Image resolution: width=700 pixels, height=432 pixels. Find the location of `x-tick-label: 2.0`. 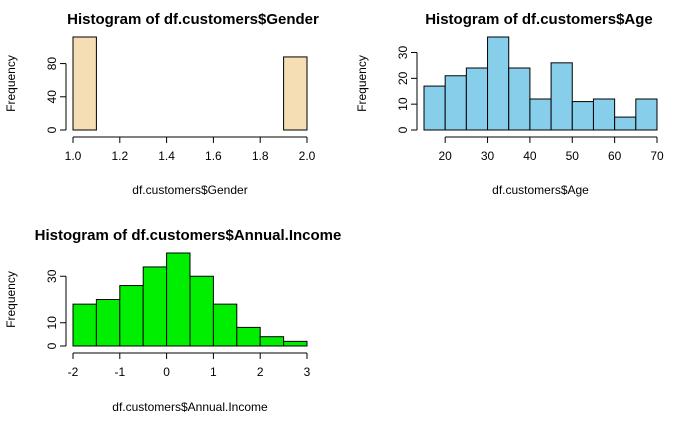

x-tick-label: 2.0 is located at coordinates (307, 156).